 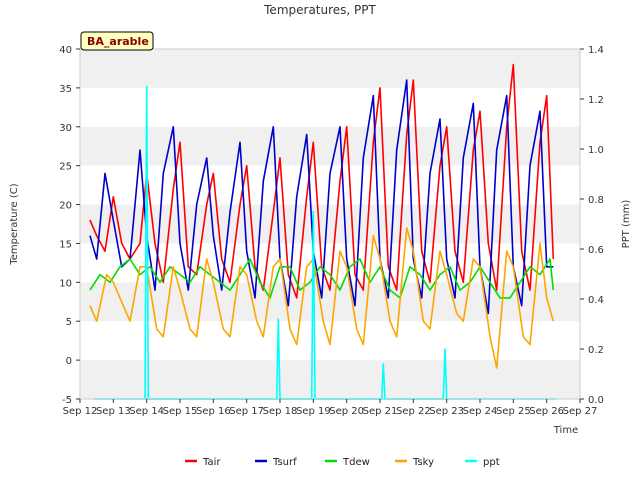 What do you see at coordinates (596, 300) in the screenshot?
I see `y-right-tick-label: 0.4` at bounding box center [596, 300].